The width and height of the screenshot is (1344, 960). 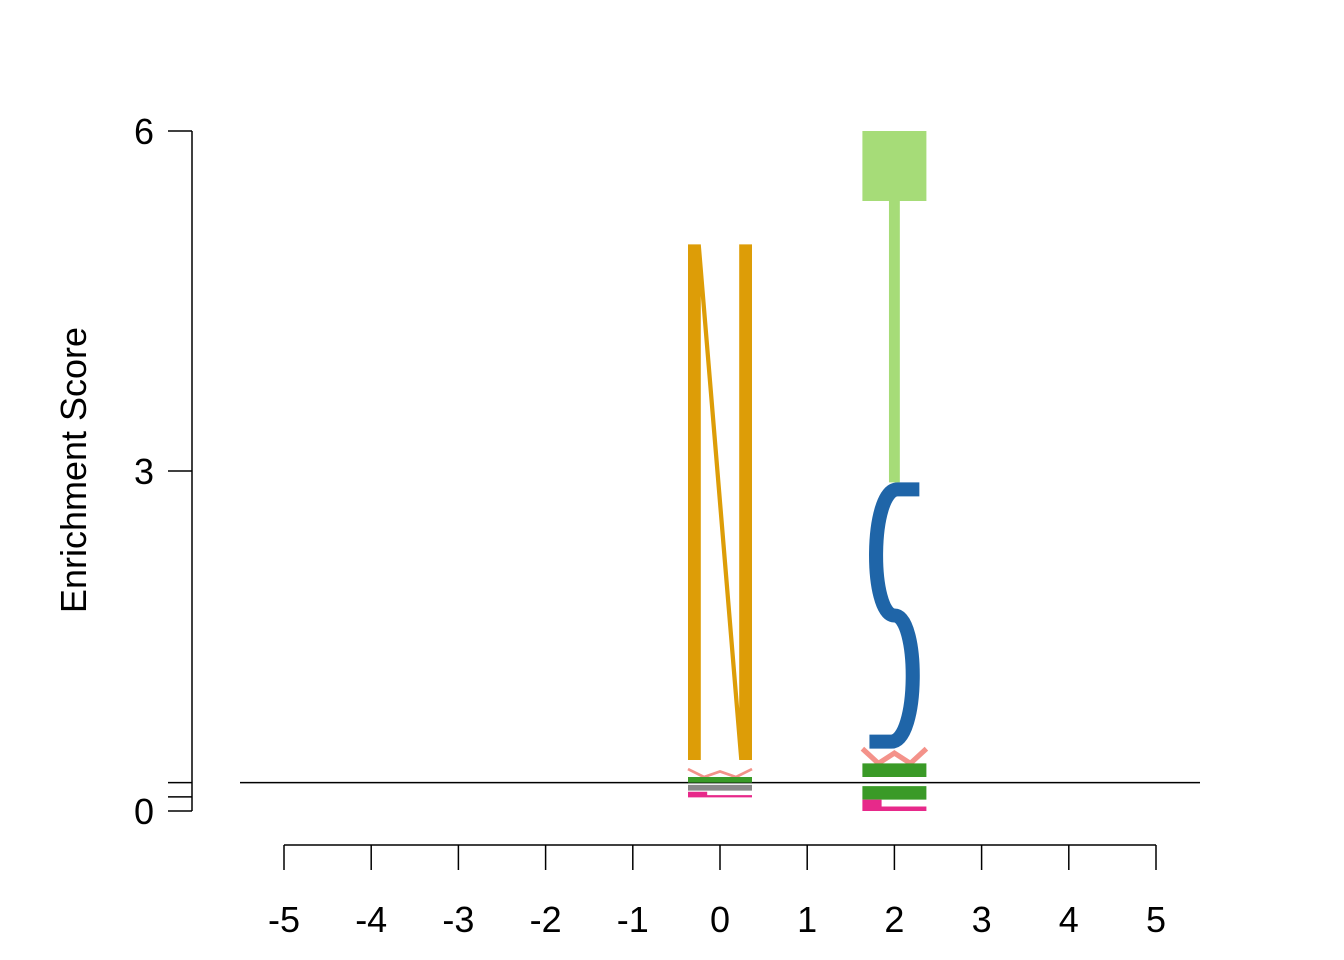 I want to click on x-tick-label: -2, so click(x=546, y=919).